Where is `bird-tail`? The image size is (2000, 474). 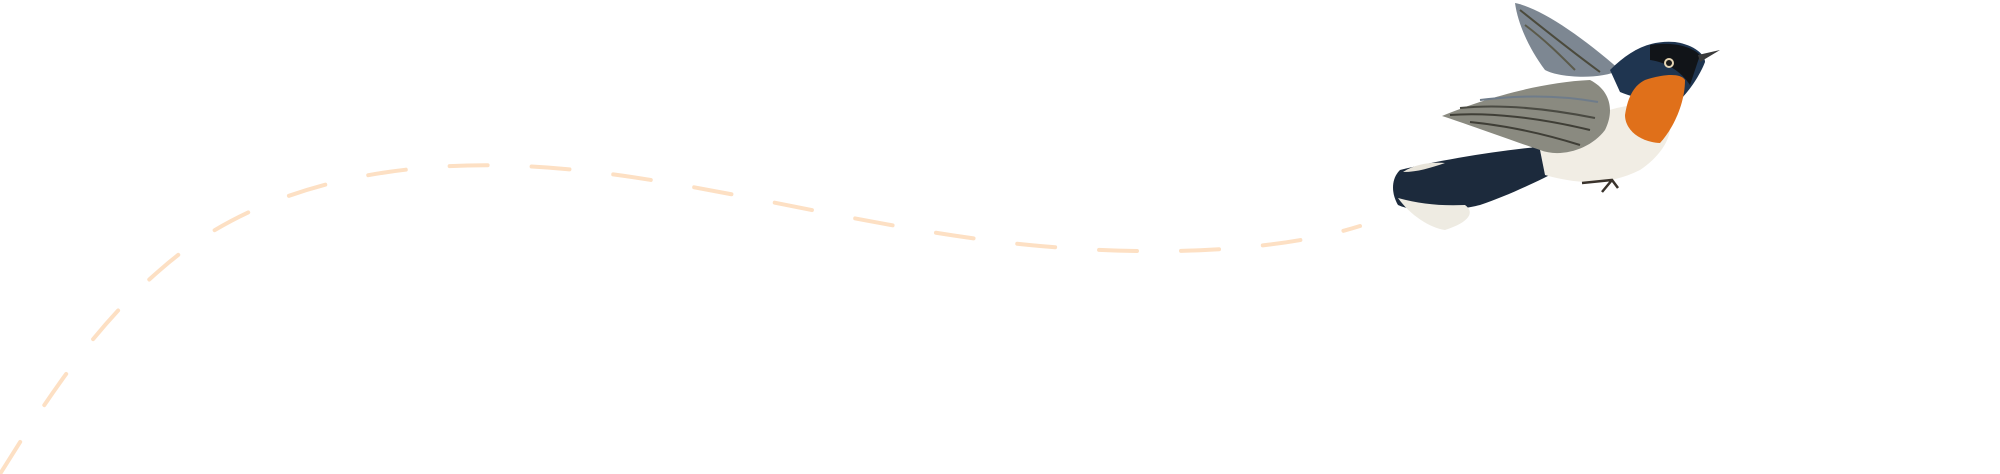
bird-tail is located at coordinates (1476, 178).